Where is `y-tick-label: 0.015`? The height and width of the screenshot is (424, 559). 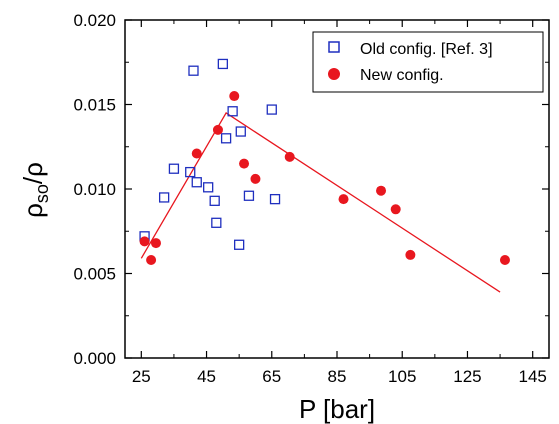 y-tick-label: 0.015 is located at coordinates (94, 105).